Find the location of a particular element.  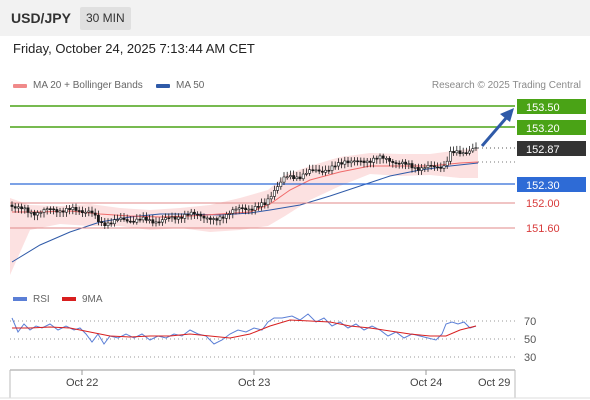

forecast-arrow-head is located at coordinates (507, 115).